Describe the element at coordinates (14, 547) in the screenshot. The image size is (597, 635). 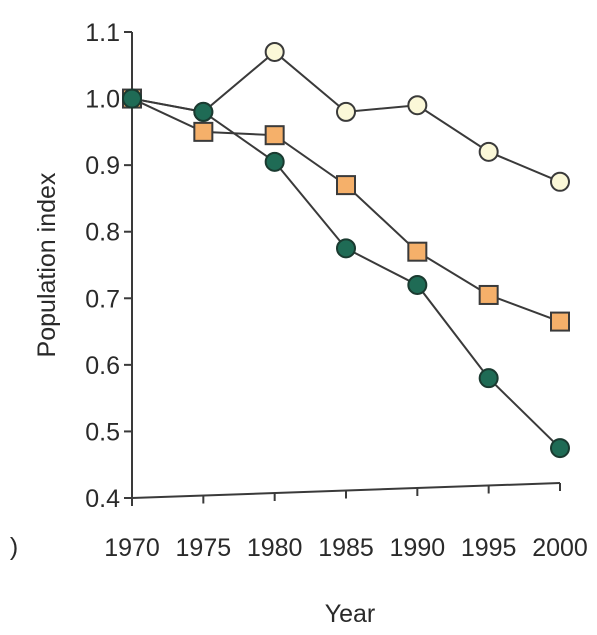
I see `stray-mark: )` at that location.